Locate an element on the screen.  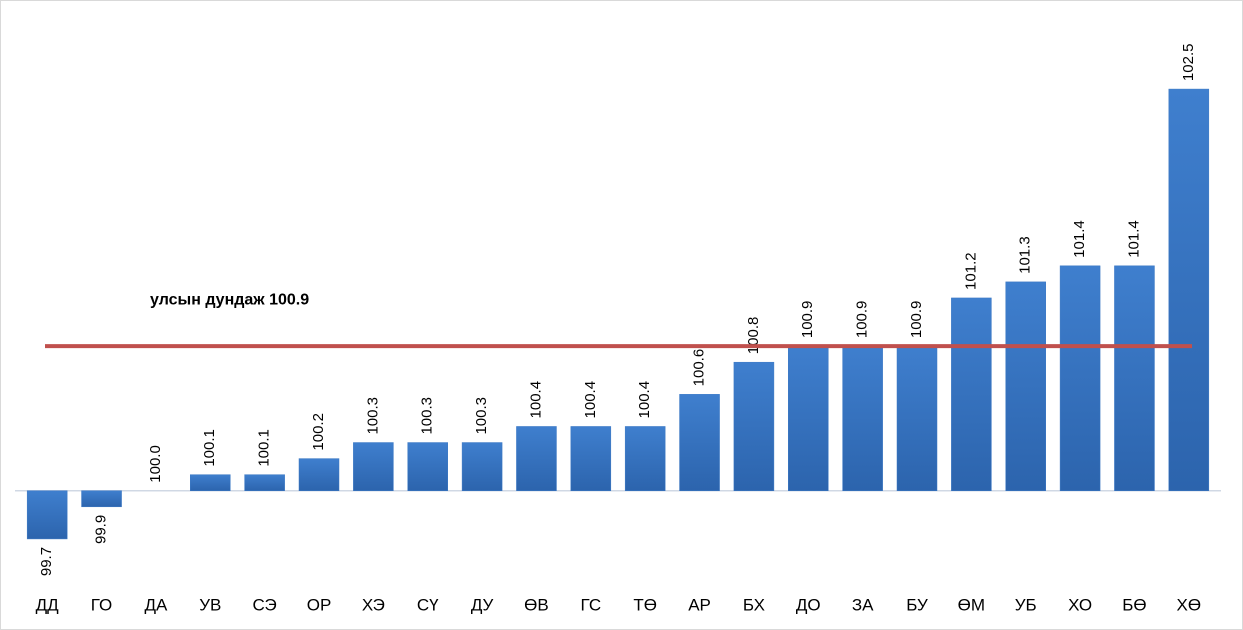
value-label: 101.3 is located at coordinates (1025, 255).